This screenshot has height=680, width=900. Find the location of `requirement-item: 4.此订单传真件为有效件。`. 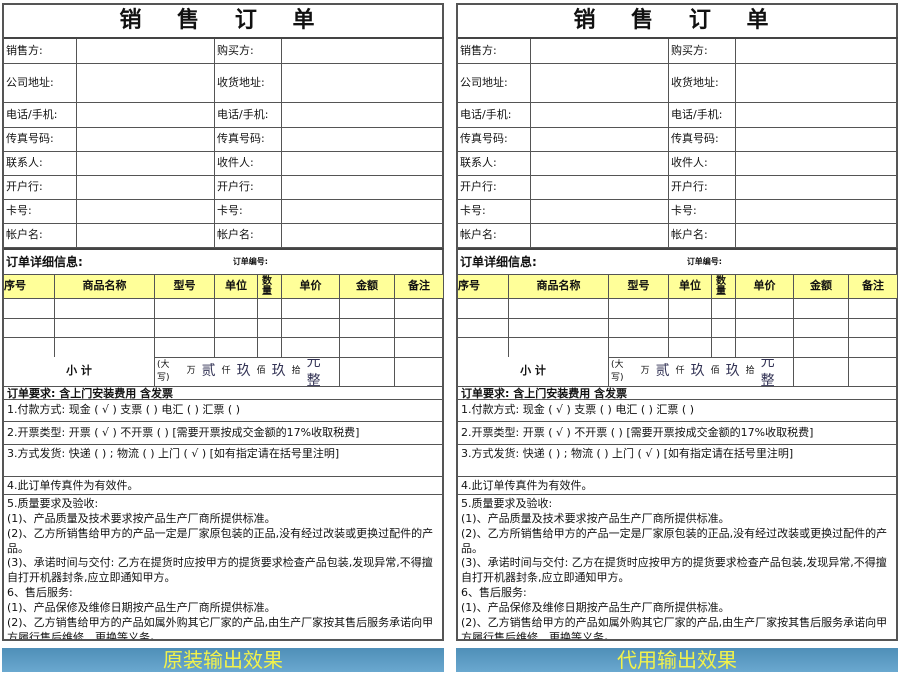

requirement-item: 4.此订单传真件为有效件。 is located at coordinates (678, 486).